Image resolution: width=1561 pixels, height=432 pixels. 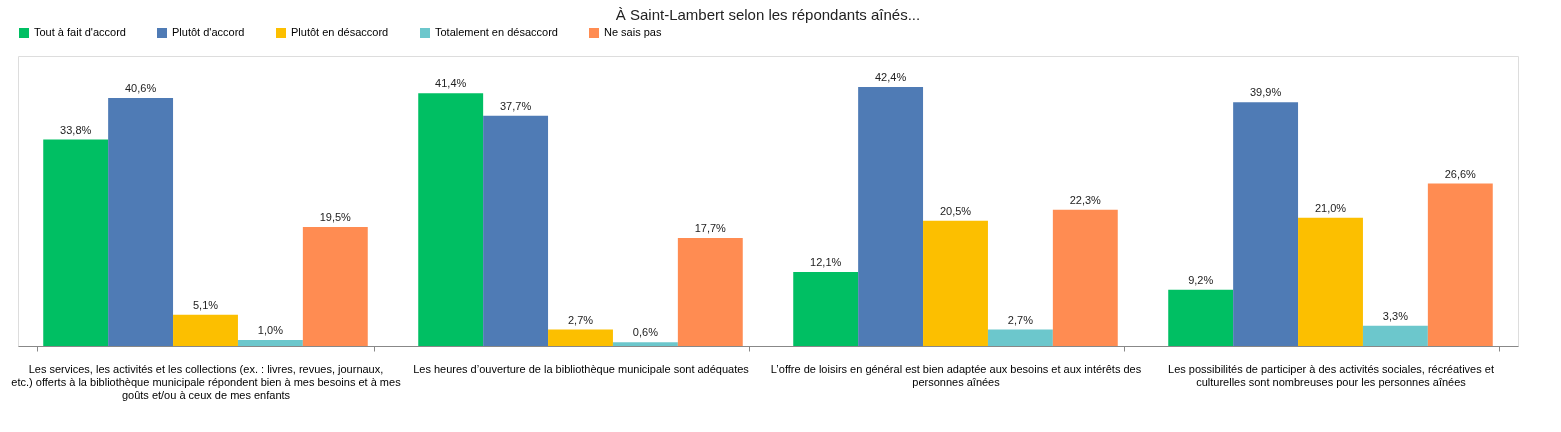 What do you see at coordinates (140, 88) in the screenshot?
I see `data-label: 40,6%` at bounding box center [140, 88].